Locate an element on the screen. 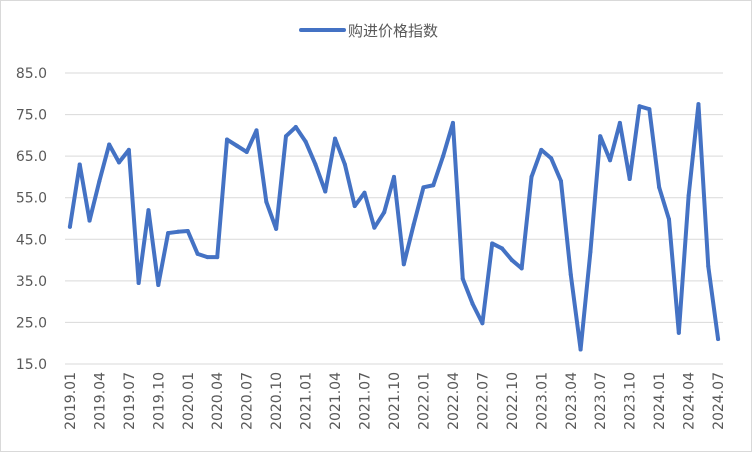 The width and height of the screenshot is (752, 452). legend: 购进价格指数 is located at coordinates (368, 31).